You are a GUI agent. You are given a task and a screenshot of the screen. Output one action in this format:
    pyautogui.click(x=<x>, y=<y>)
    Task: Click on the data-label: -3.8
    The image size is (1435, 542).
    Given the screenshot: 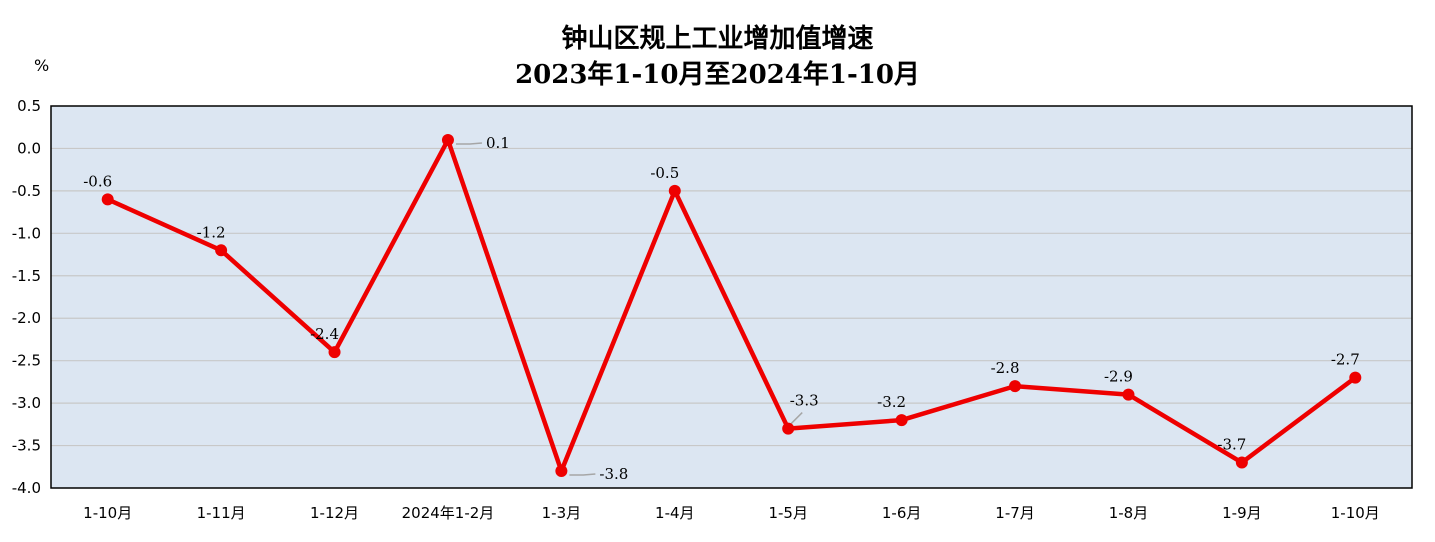 What is the action you would take?
    pyautogui.click(x=613, y=474)
    